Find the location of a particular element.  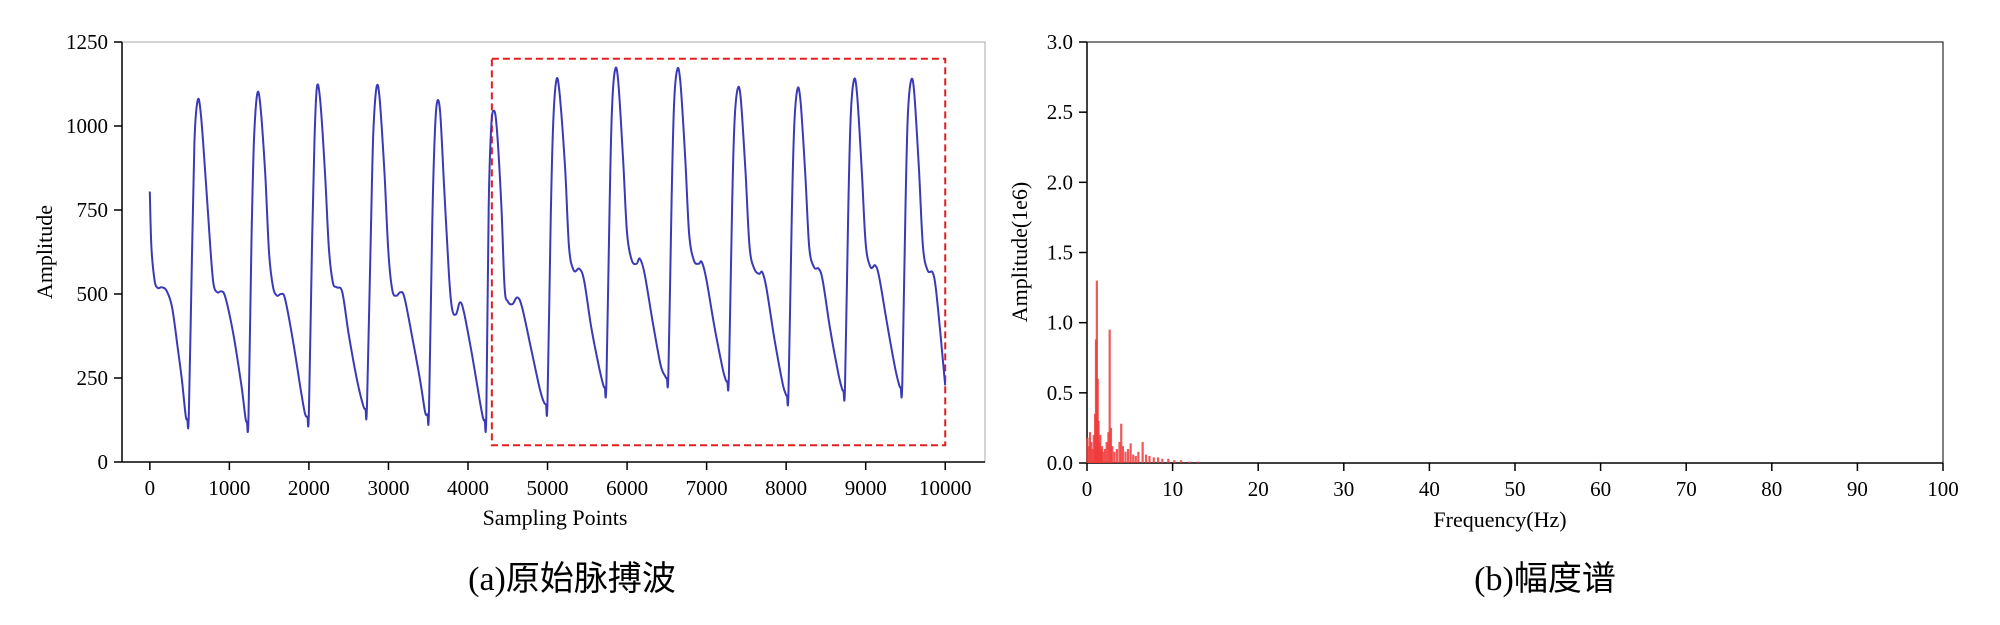

chart-b-xtick-label: 80 is located at coordinates (1771, 489).